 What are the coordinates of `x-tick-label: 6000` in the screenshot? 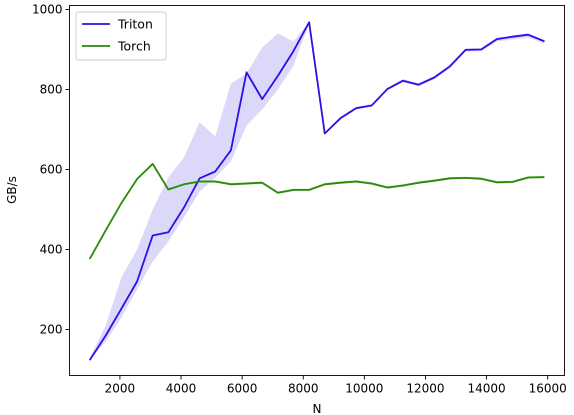 It's located at (242, 389).